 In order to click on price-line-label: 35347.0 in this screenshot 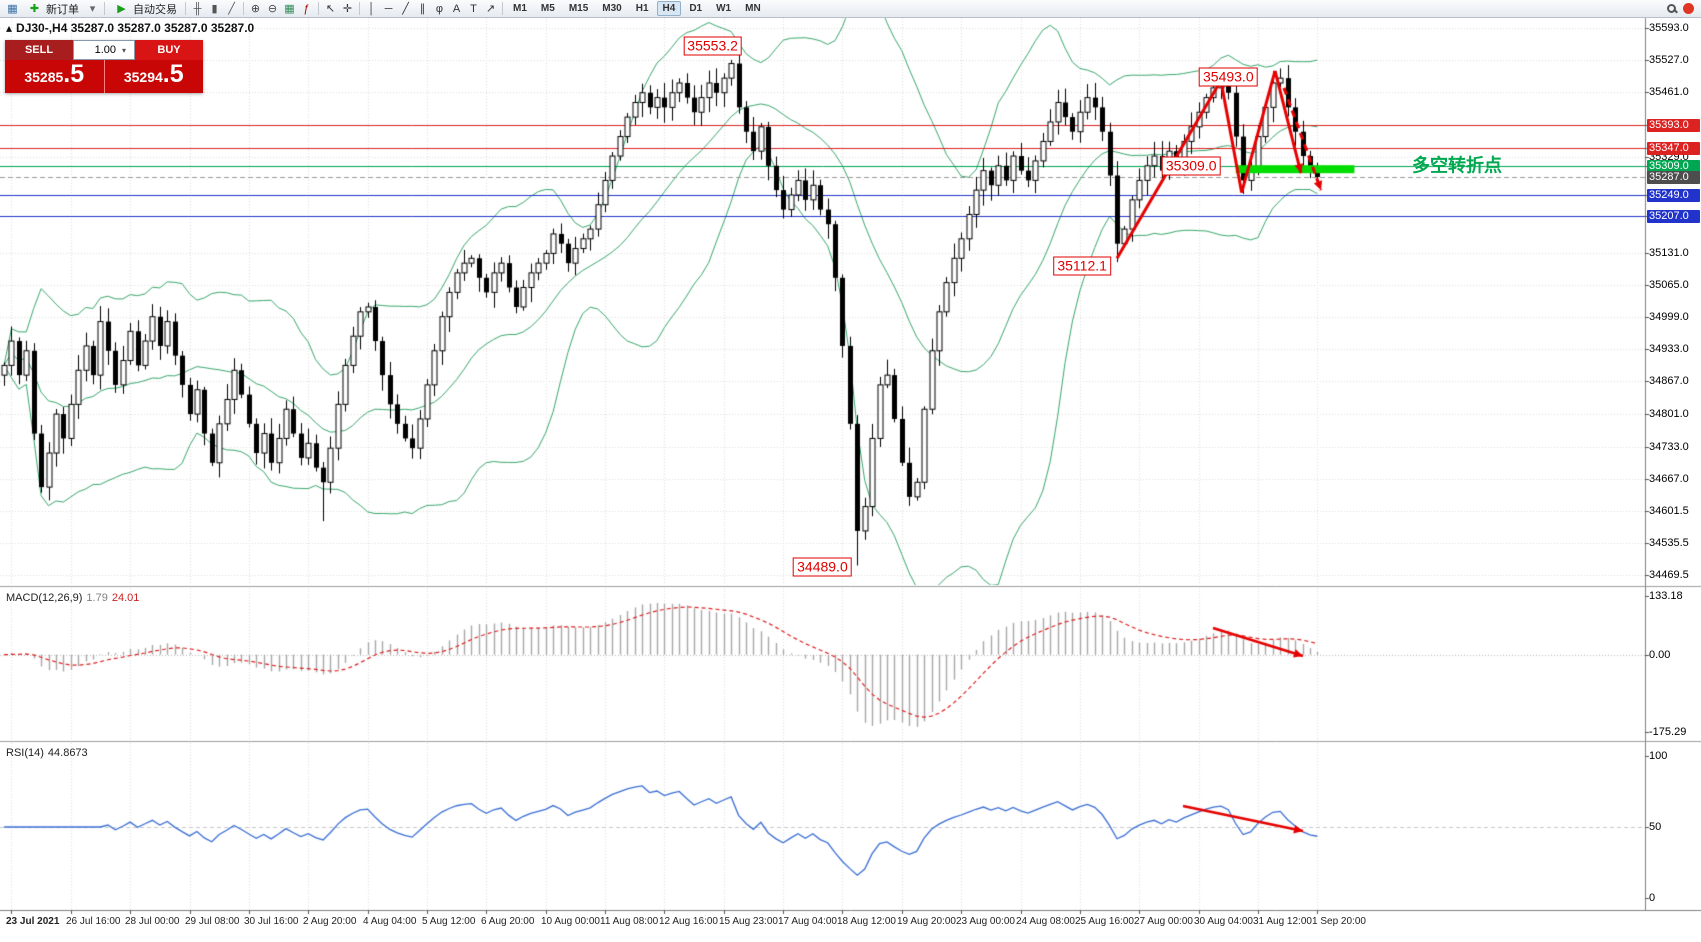, I will do `click(1673, 148)`.